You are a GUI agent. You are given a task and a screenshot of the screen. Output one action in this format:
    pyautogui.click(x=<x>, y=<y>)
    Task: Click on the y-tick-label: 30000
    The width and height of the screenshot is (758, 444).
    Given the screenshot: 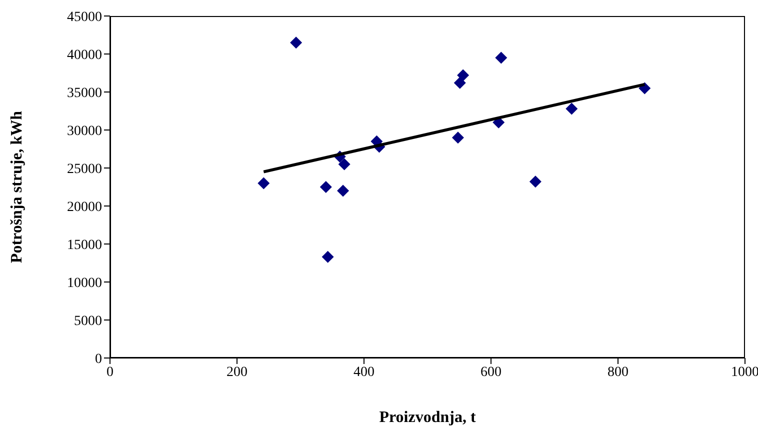 What is the action you would take?
    pyautogui.click(x=84, y=131)
    